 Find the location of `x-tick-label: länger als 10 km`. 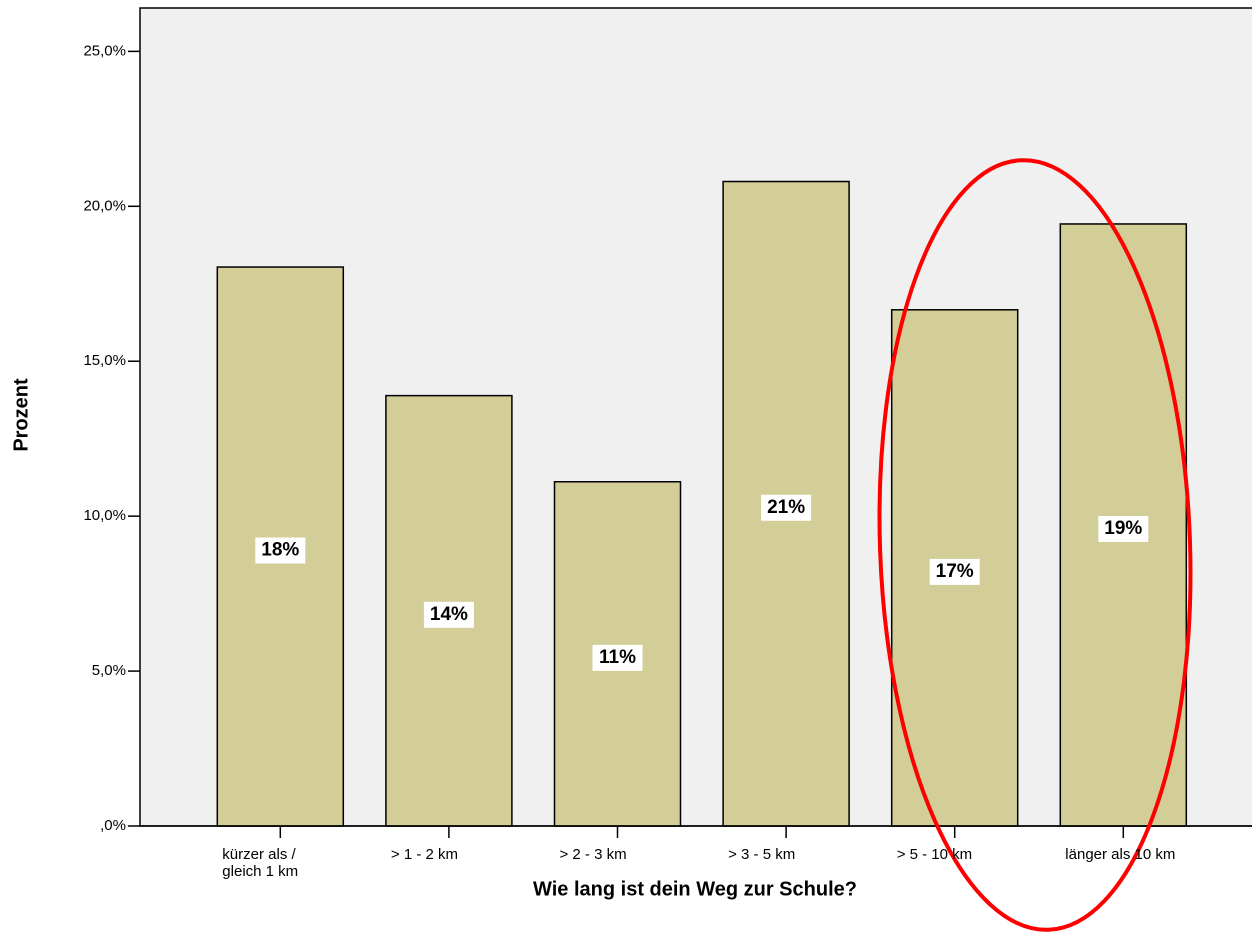

x-tick-label: länger als 10 km is located at coordinates (1120, 854).